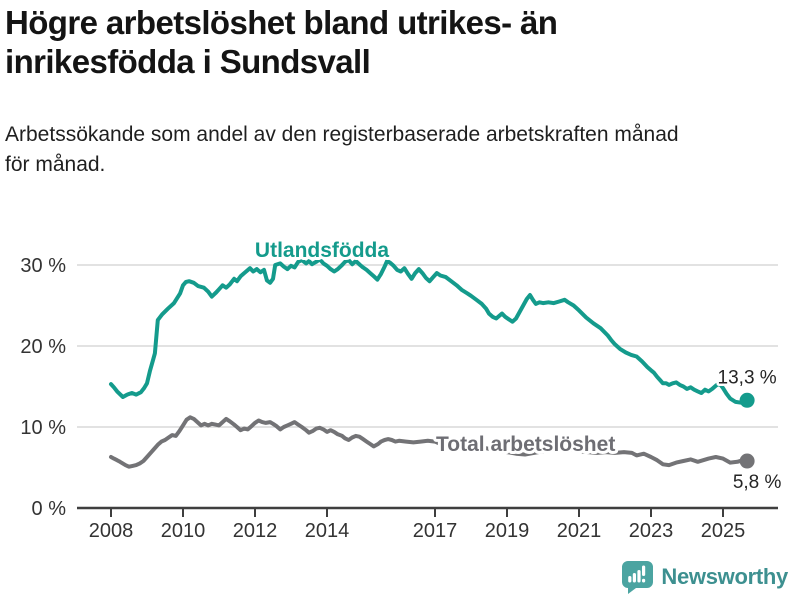 The width and height of the screenshot is (800, 600). What do you see at coordinates (43, 266) in the screenshot?
I see `y-tick-label-30: 30 %` at bounding box center [43, 266].